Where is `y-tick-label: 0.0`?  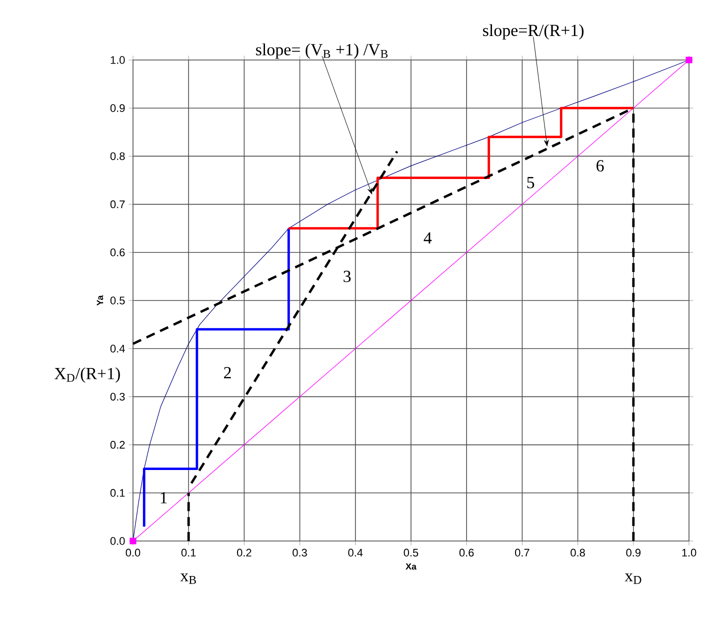
y-tick-label: 0.0 is located at coordinates (117, 541).